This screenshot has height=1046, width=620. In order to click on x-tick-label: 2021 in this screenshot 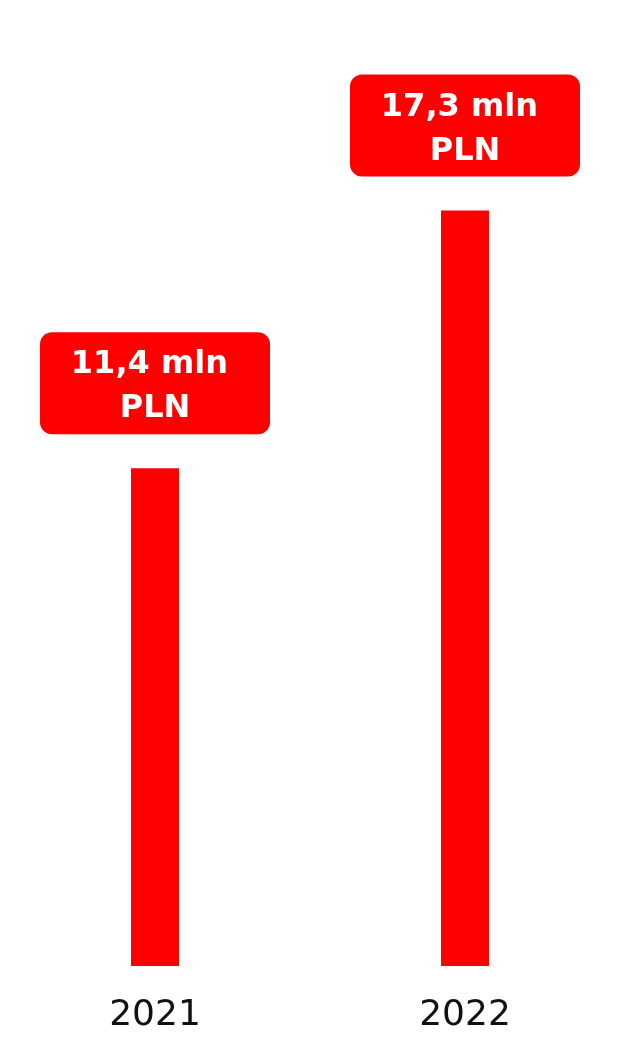, I will do `click(155, 1012)`.